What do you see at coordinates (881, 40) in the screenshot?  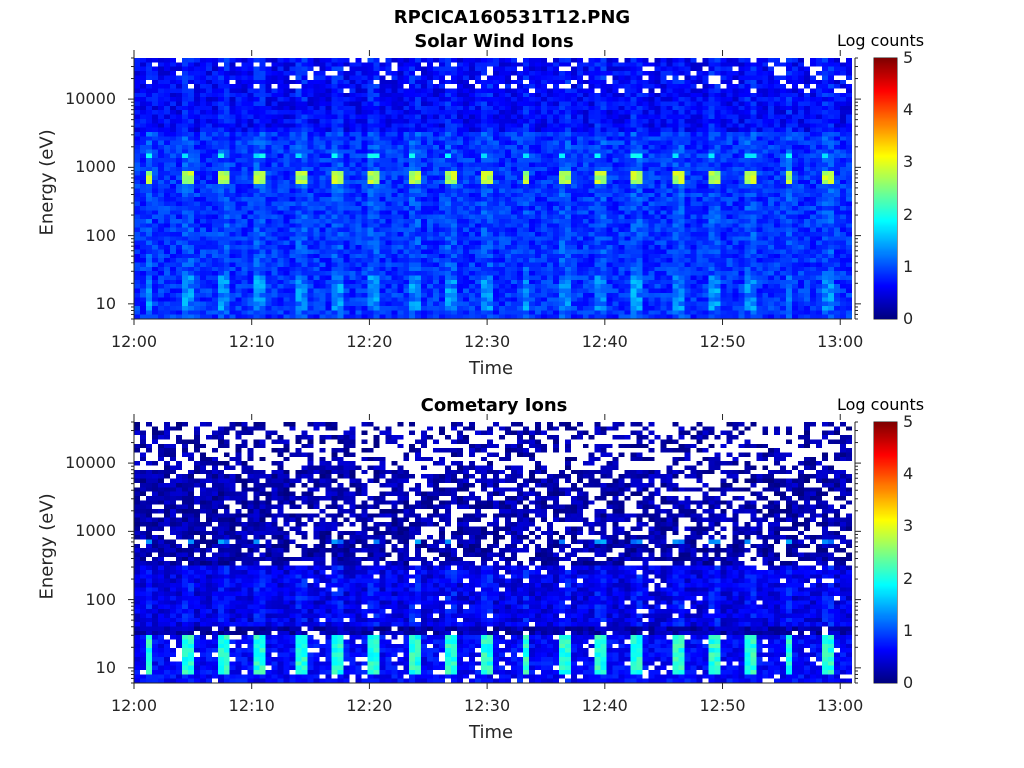 I see `colorbar-title-solar-wind: Log counts` at bounding box center [881, 40].